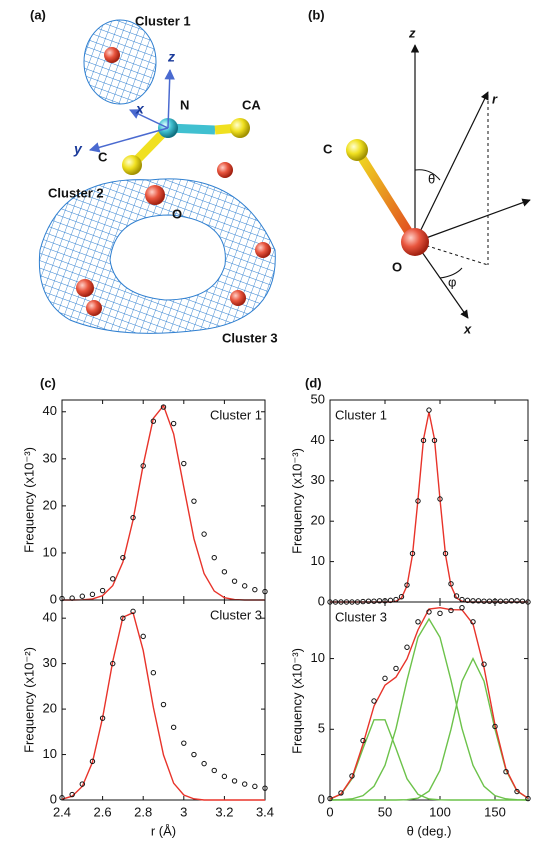 The width and height of the screenshot is (537, 843). What do you see at coordinates (321, 728) in the screenshot?
I see `y-tick-label: 5` at bounding box center [321, 728].